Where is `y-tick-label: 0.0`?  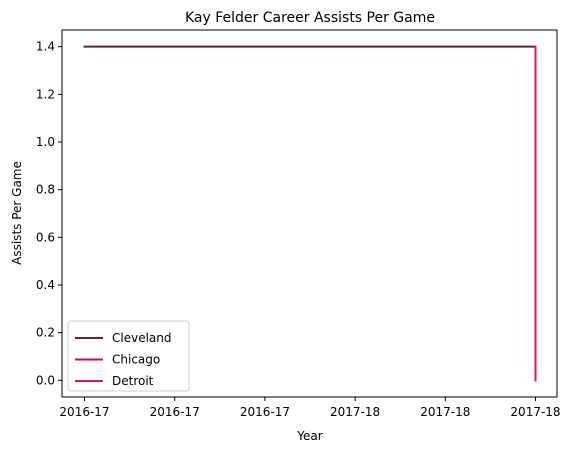
y-tick-label: 0.0 is located at coordinates (45, 380).